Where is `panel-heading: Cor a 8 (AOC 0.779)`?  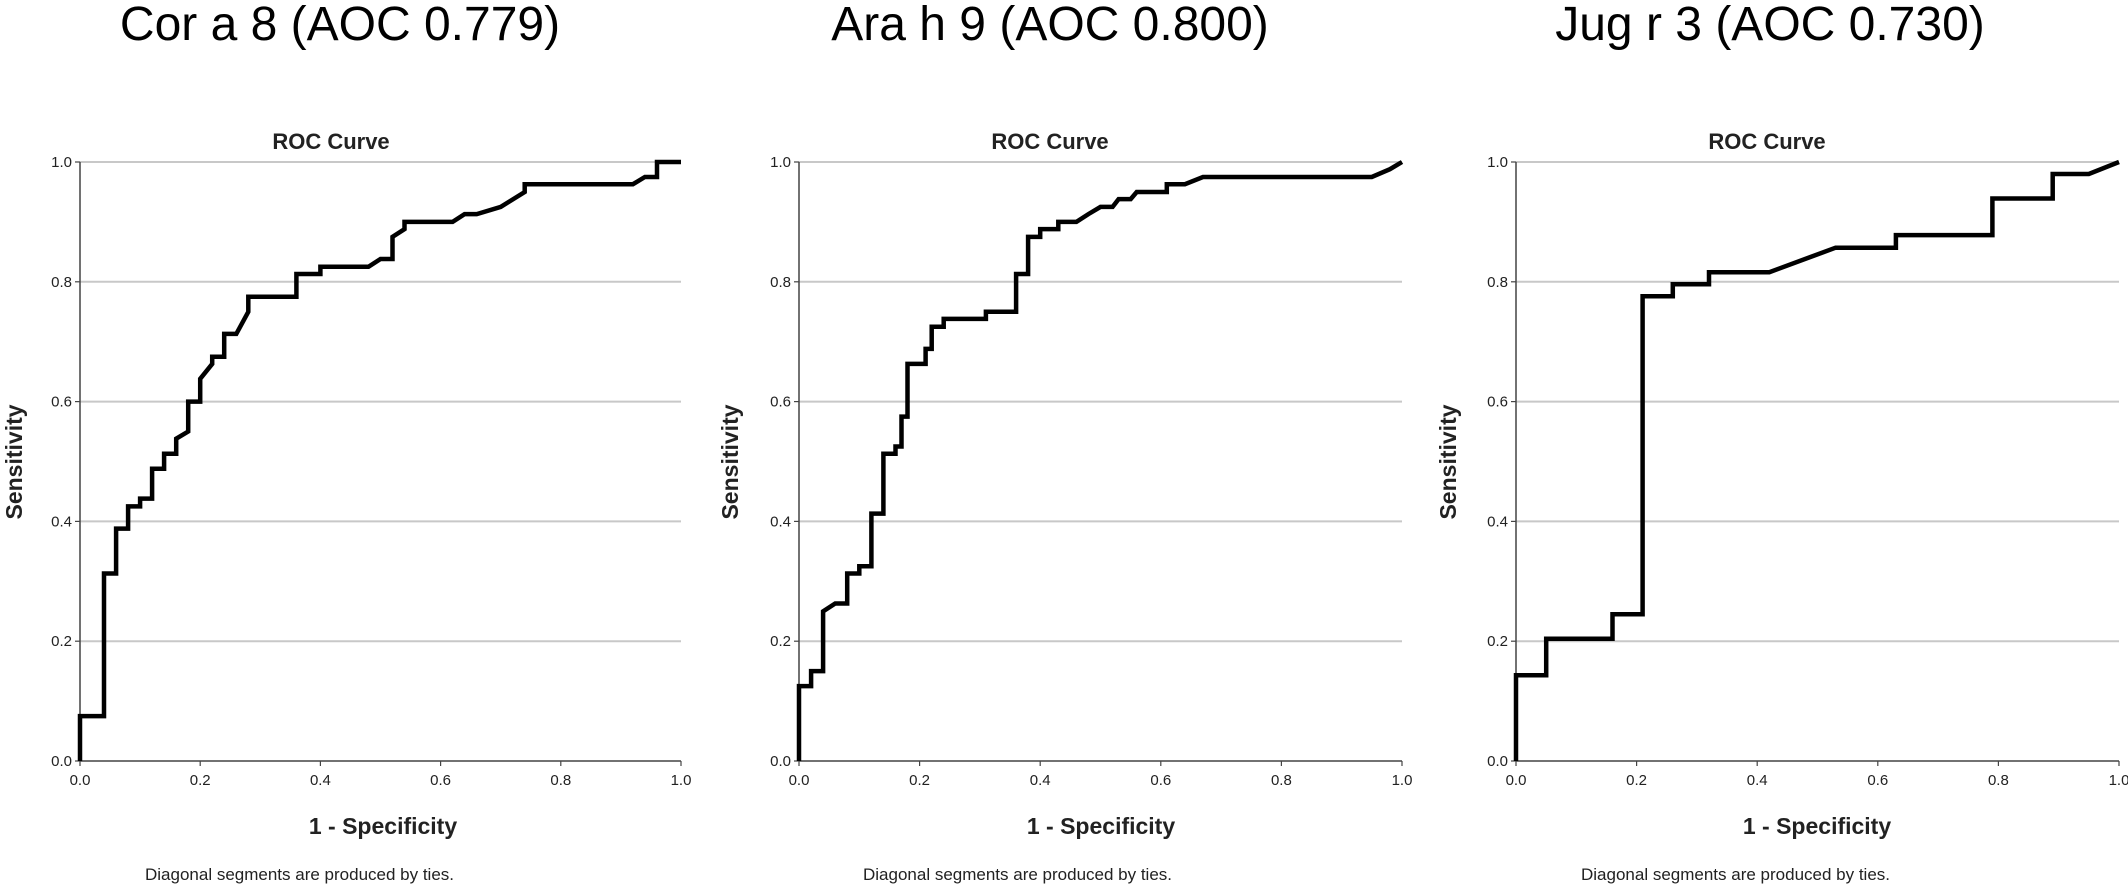
panel-heading: Cor a 8 (AOC 0.779) is located at coordinates (340, 25).